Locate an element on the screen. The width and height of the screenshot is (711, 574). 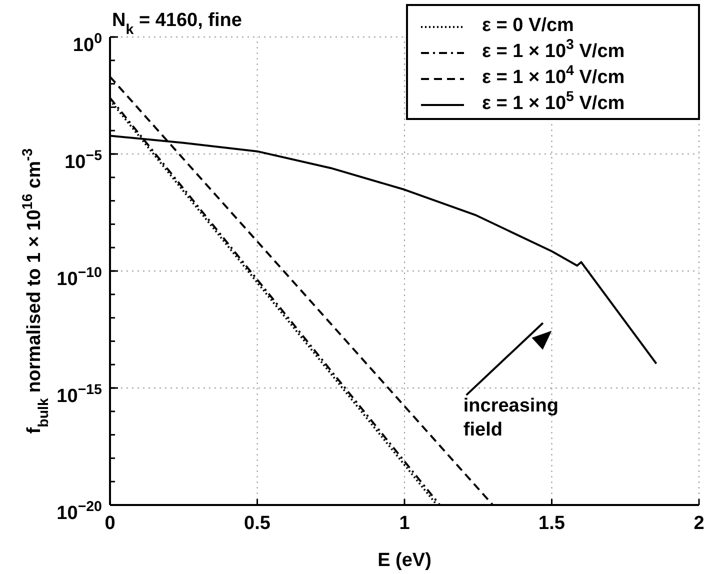
x-tick-label: 1.5 is located at coordinates (552, 523).